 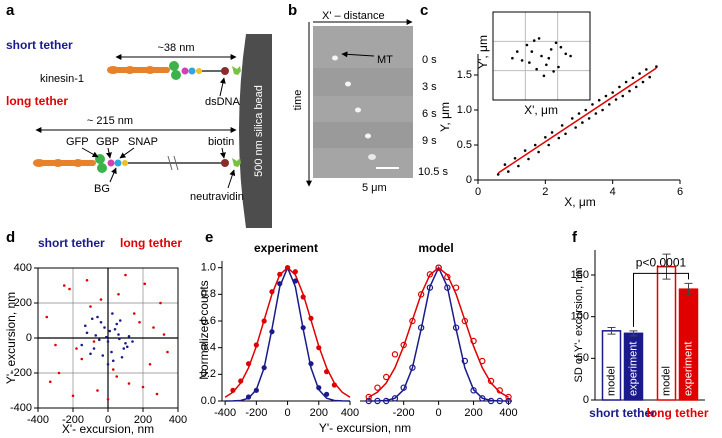 What do you see at coordinates (286, 248) in the screenshot?
I see `chart-title: experiment` at bounding box center [286, 248].